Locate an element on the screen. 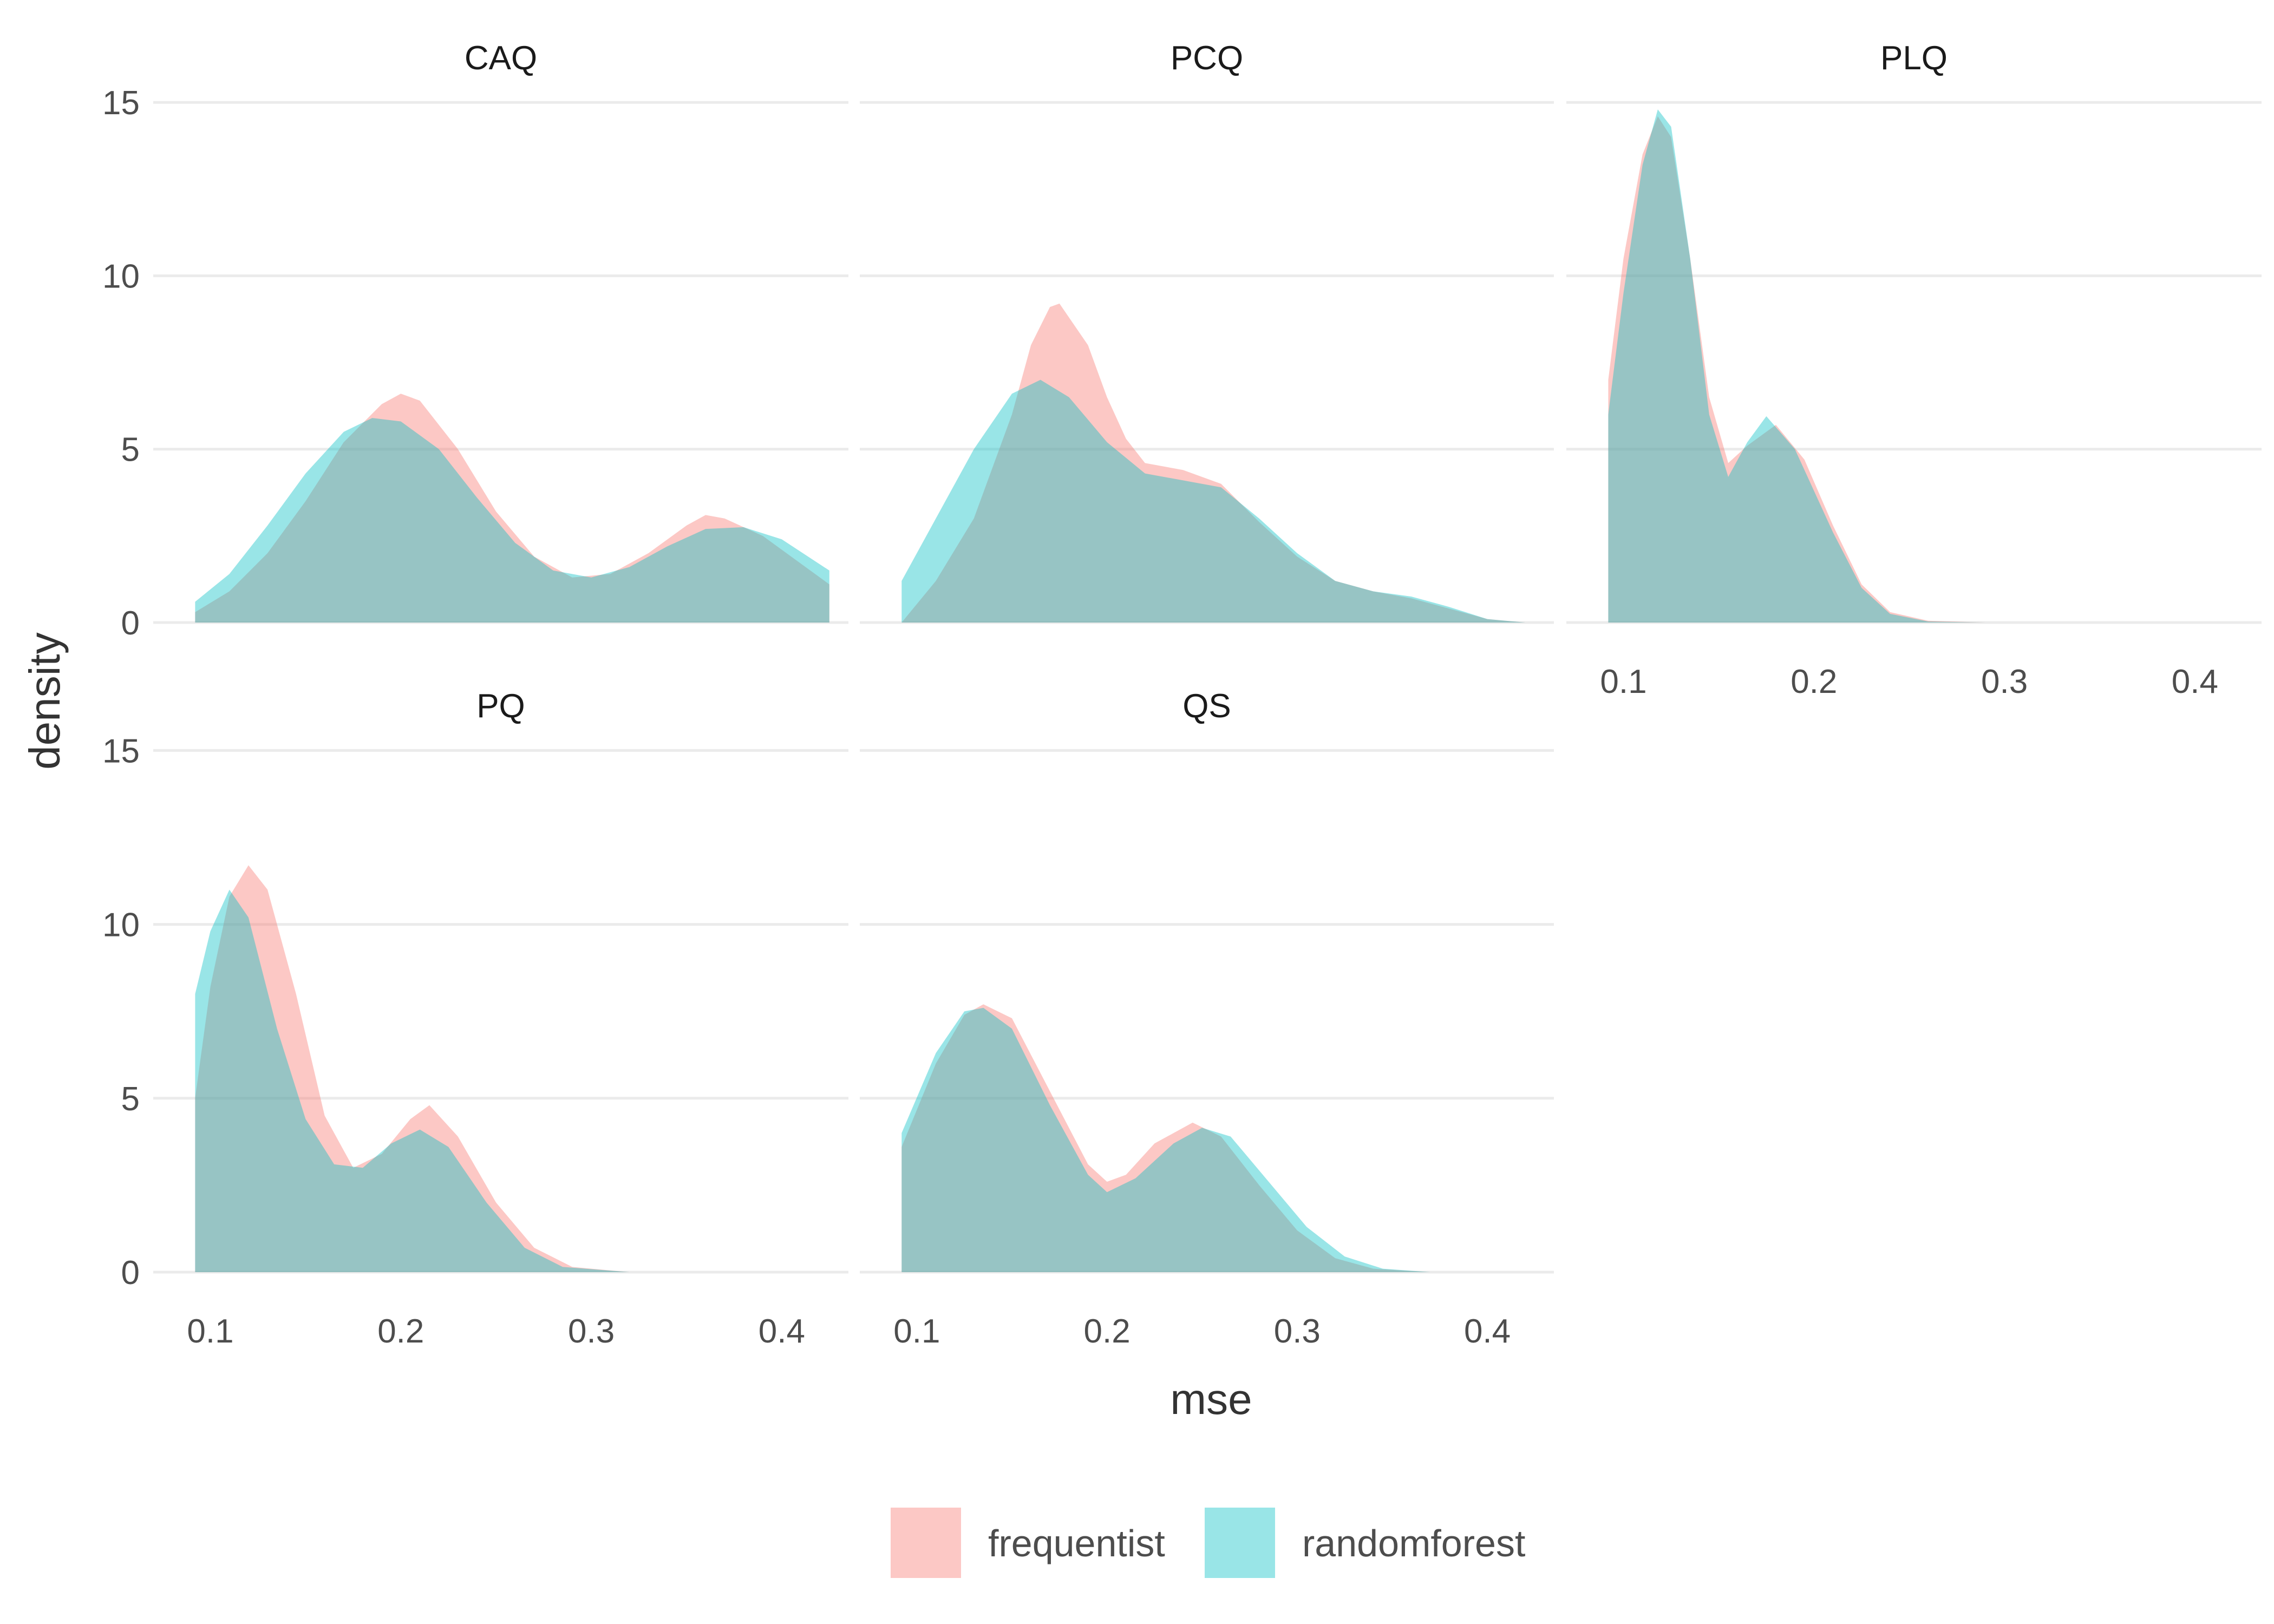 This screenshot has height=1624, width=2274. x-axis-title: mse is located at coordinates (1211, 1399).